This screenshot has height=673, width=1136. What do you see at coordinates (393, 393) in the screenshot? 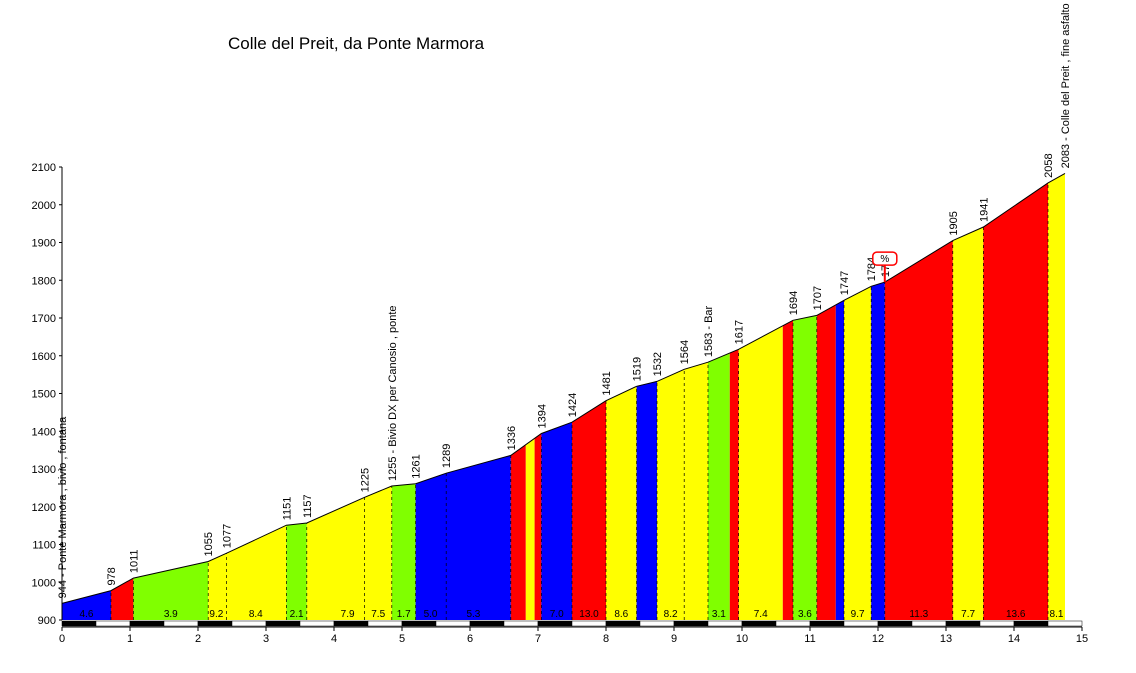
I see `place-annotation: 1255 - Bivio DX per Canosio , ponte` at bounding box center [393, 393].